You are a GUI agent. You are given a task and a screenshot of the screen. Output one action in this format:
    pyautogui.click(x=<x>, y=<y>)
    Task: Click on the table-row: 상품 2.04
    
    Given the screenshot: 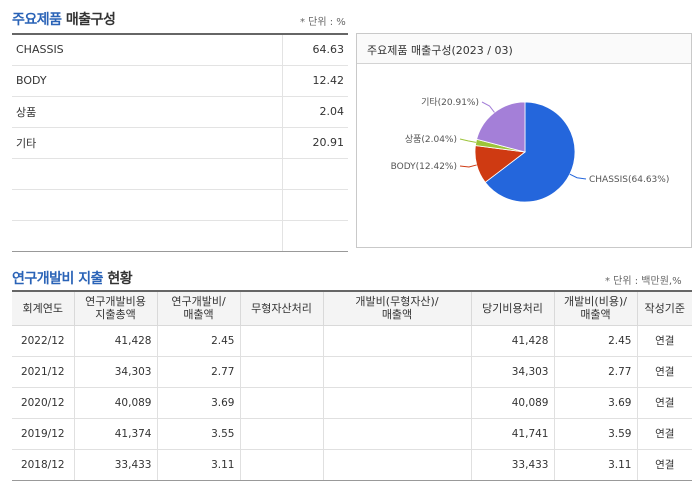 What is the action you would take?
    pyautogui.click(x=180, y=112)
    